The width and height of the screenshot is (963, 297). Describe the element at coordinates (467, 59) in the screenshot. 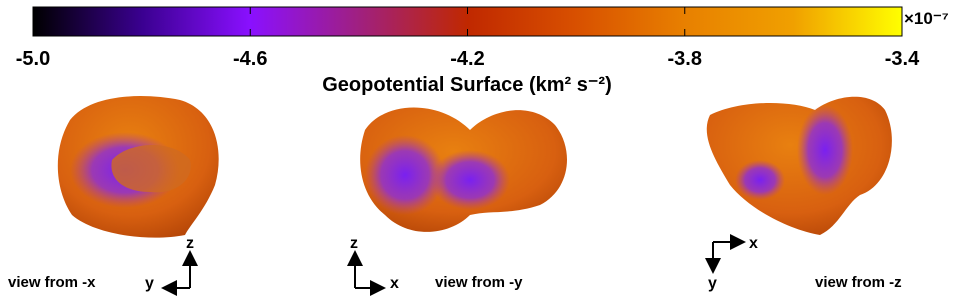

I see `x-tick-label: -4.2` at that location.